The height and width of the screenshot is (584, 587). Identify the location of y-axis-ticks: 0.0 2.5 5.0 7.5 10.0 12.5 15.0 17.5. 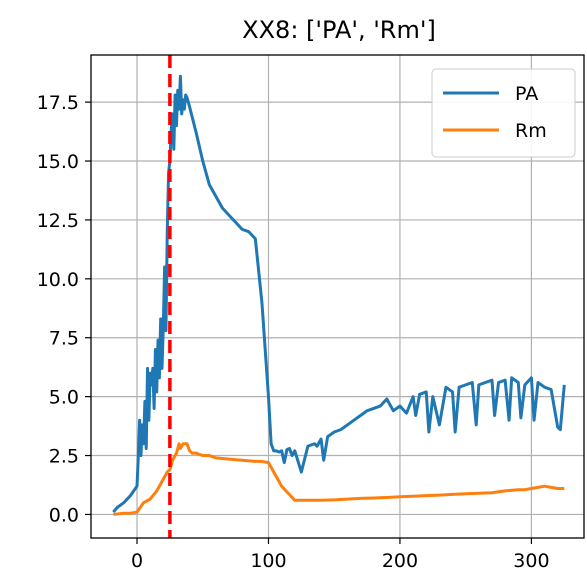
(64, 309).